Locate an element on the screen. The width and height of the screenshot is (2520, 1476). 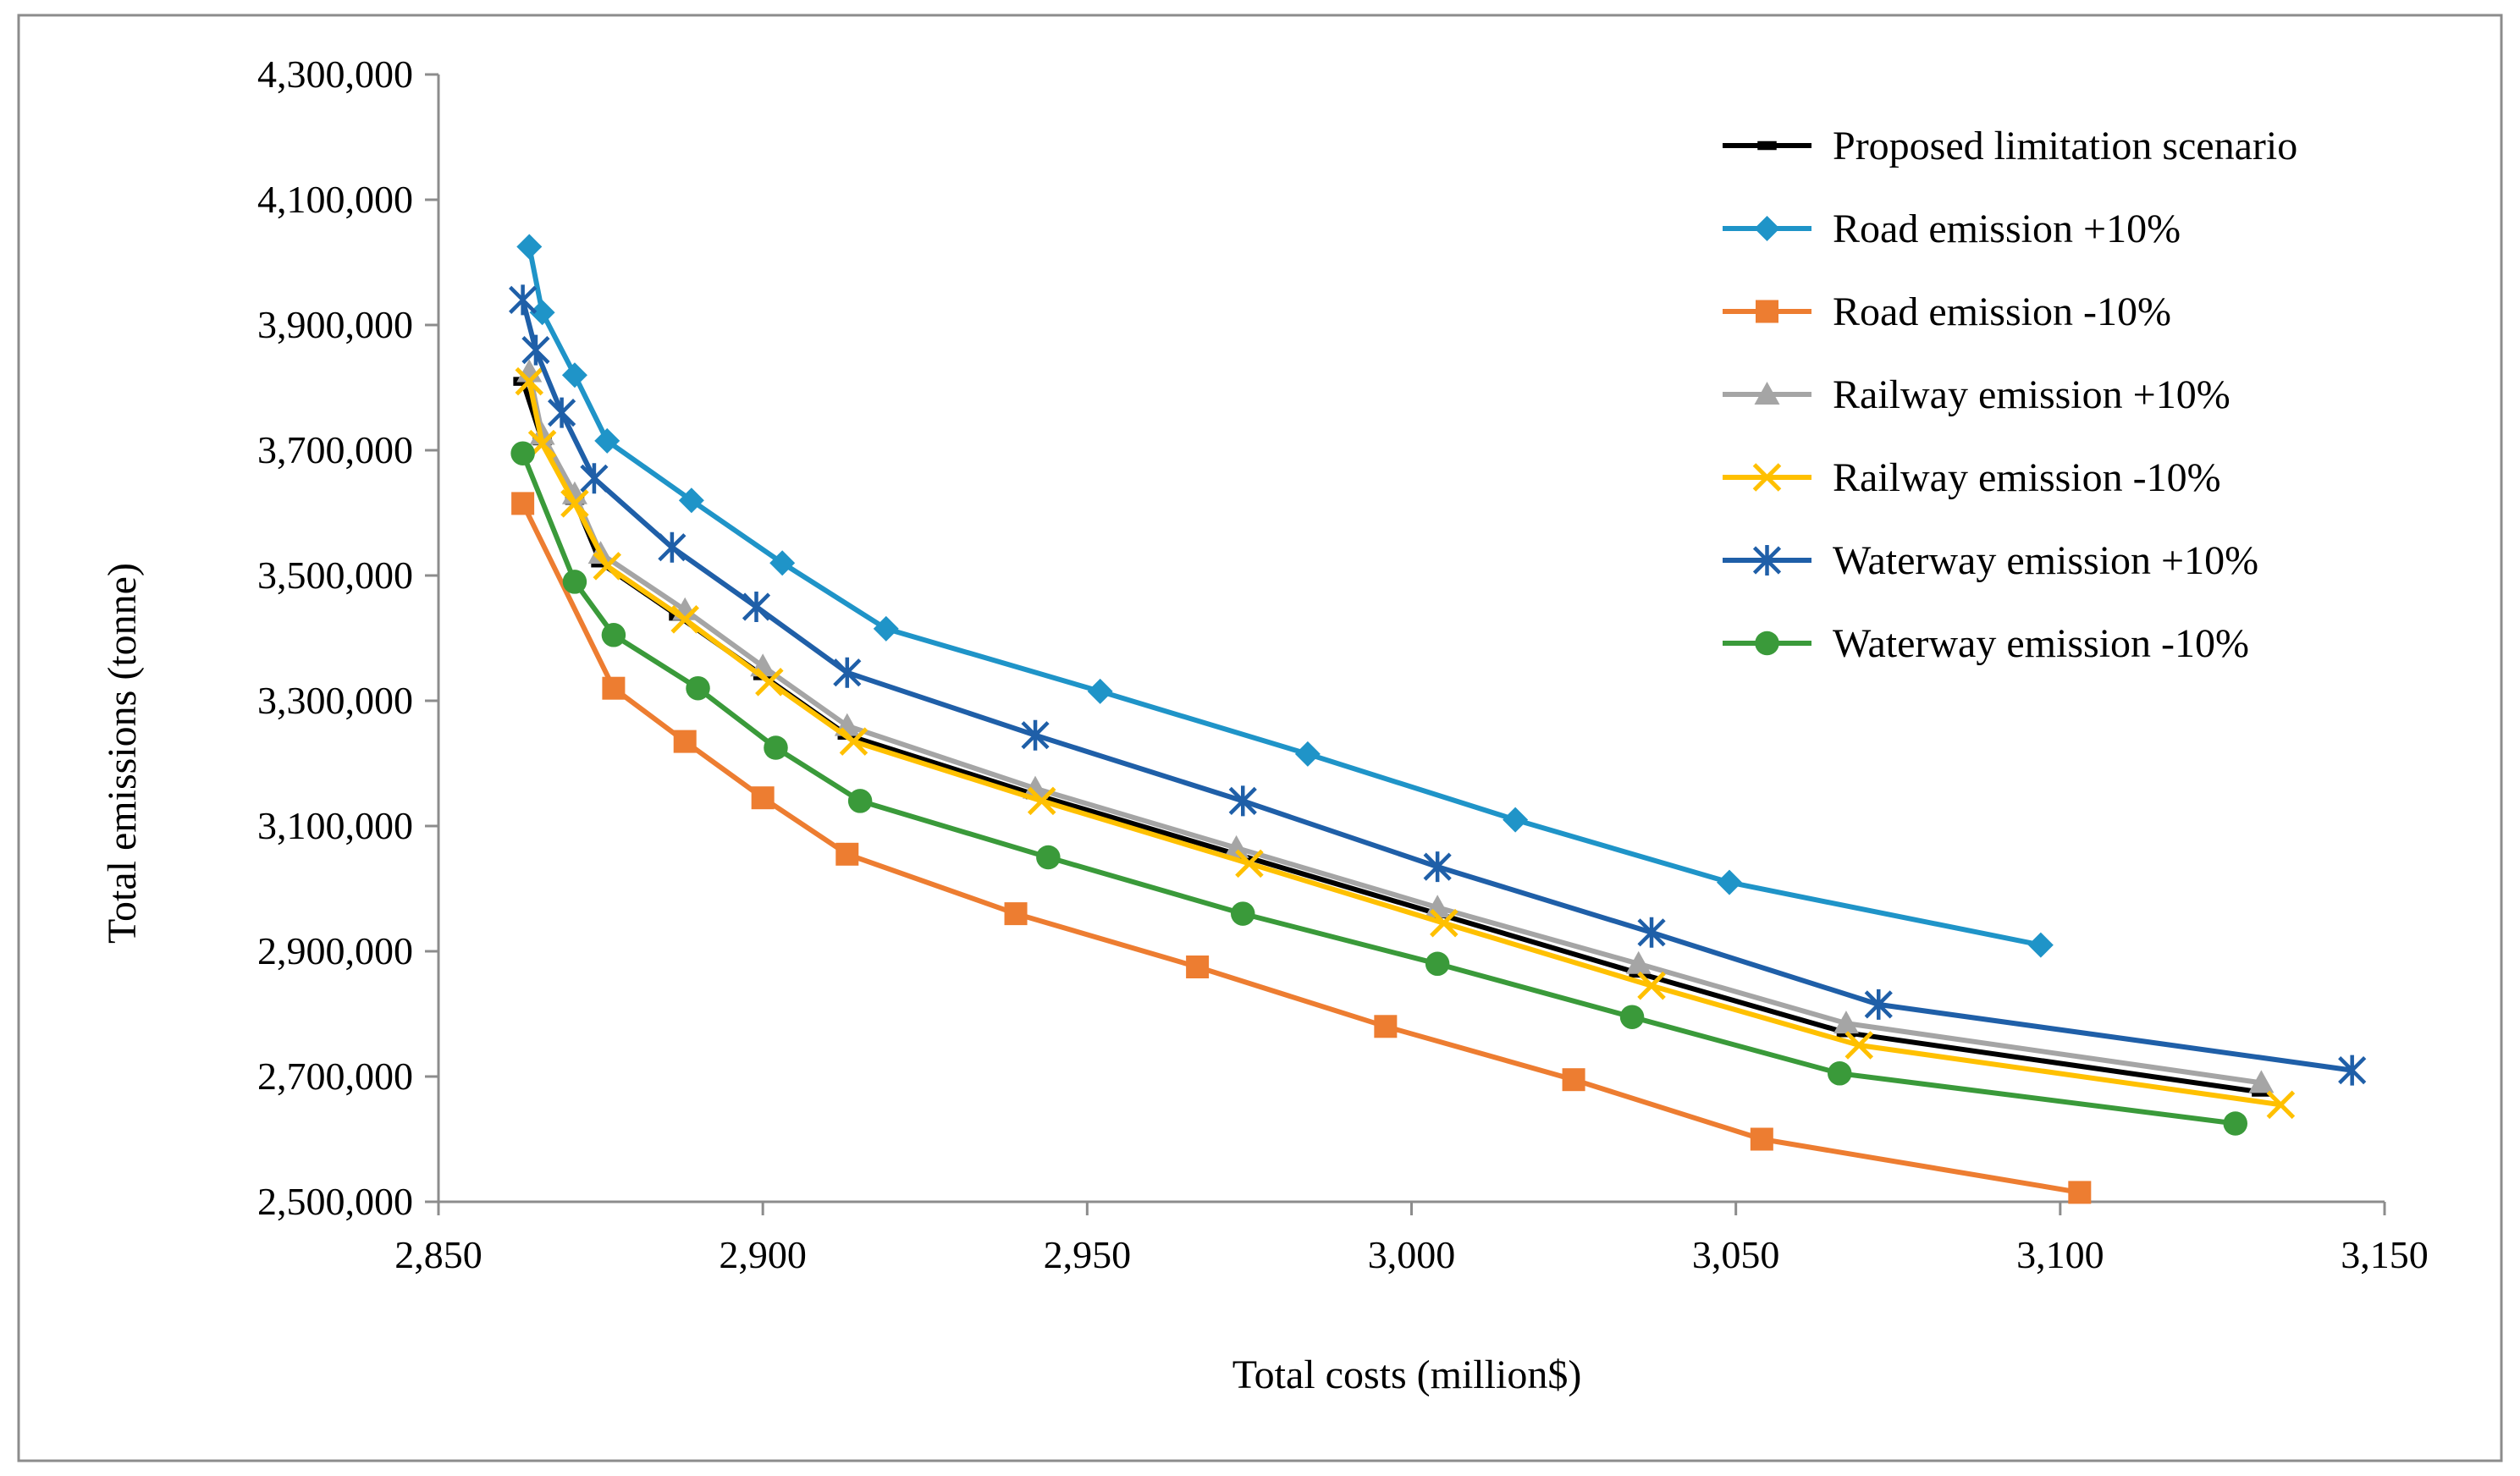
y-tick-label: 2,500,000 is located at coordinates (335, 1201).